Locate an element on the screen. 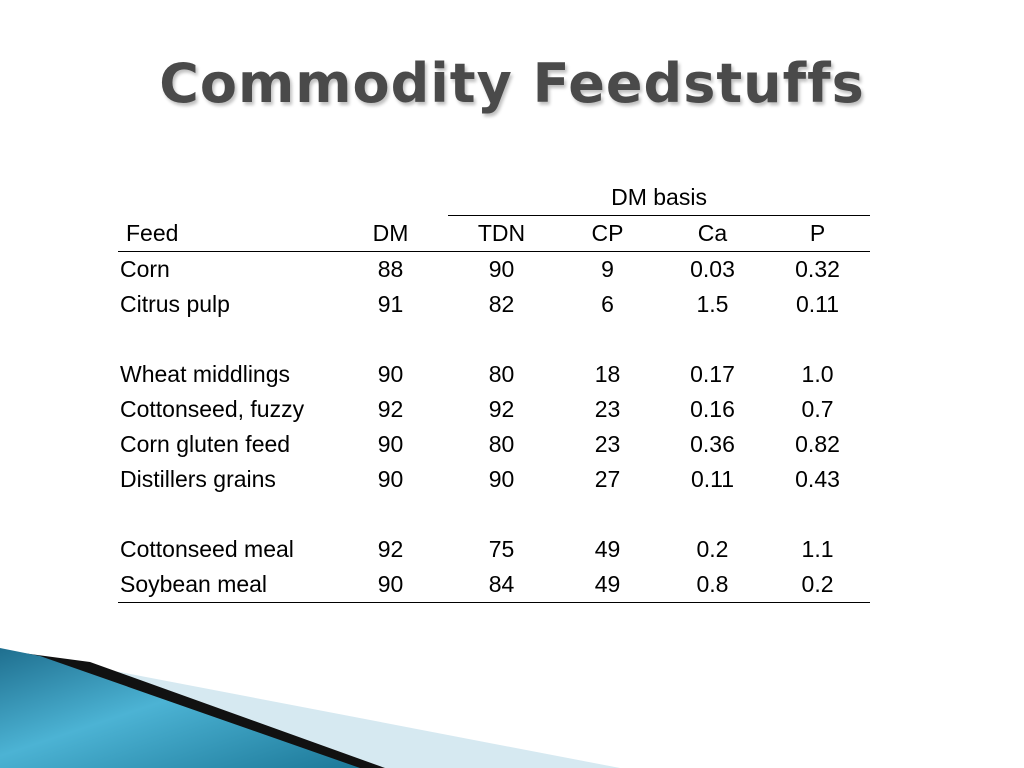 This screenshot has height=768, width=1024. table-row: Cottonseed meal 92 75 49 0.2 1.1 is located at coordinates (494, 549).